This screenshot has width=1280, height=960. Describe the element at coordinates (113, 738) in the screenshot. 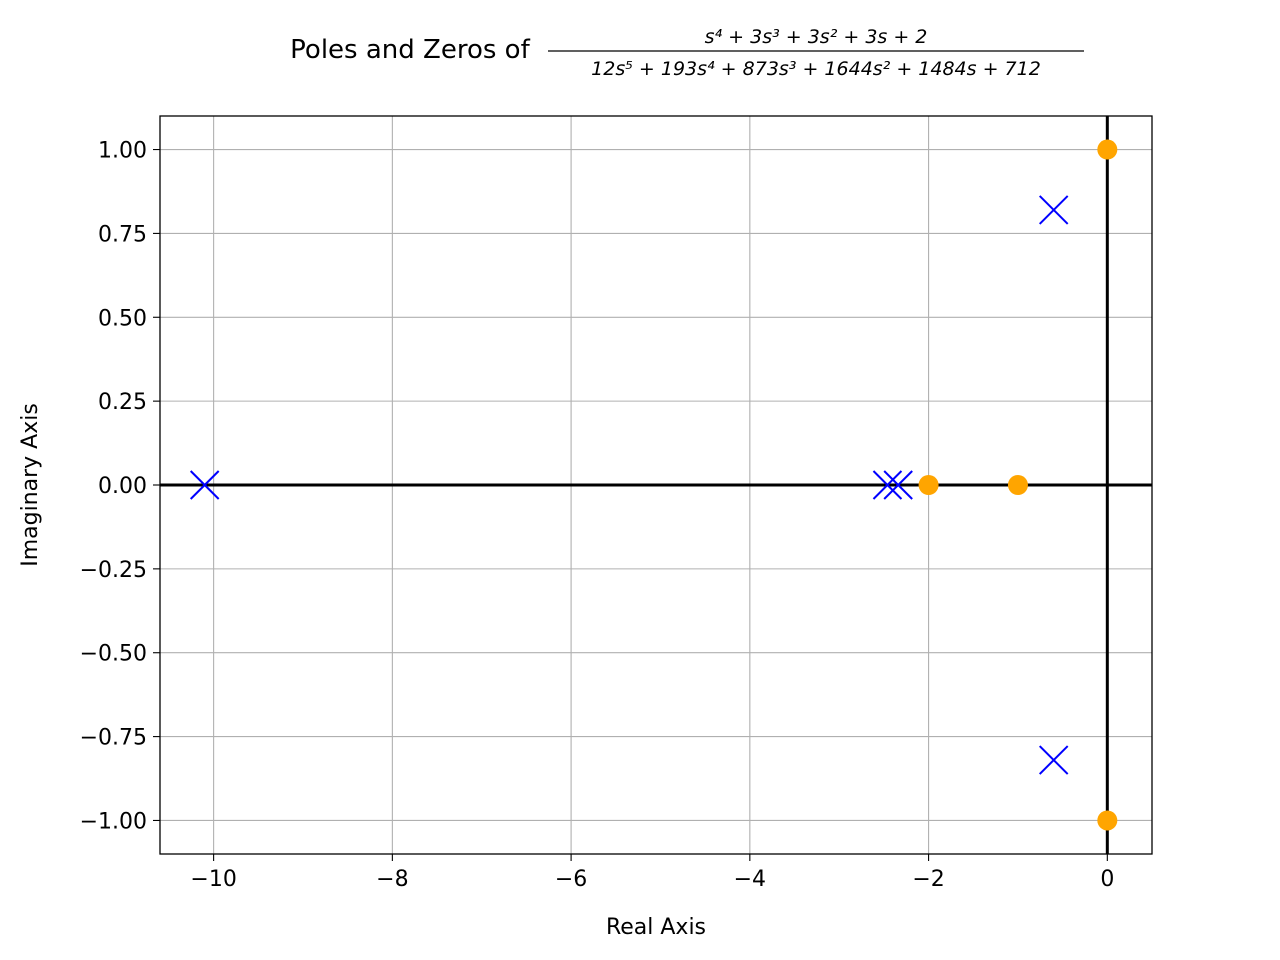

I see `y-tick-label: −0.75` at that location.